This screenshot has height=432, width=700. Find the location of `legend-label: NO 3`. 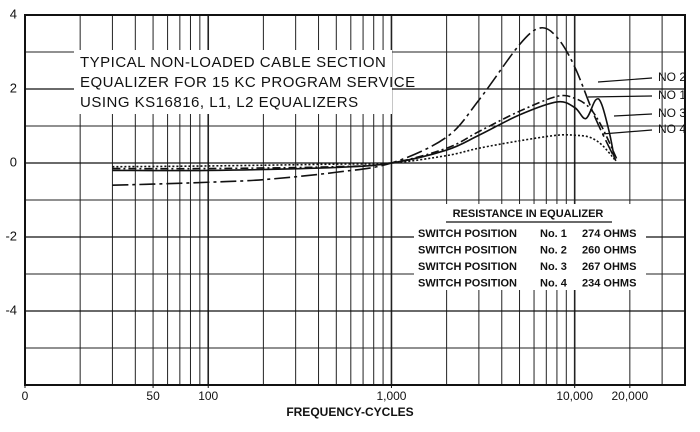

legend-label: NO 3 is located at coordinates (672, 113).